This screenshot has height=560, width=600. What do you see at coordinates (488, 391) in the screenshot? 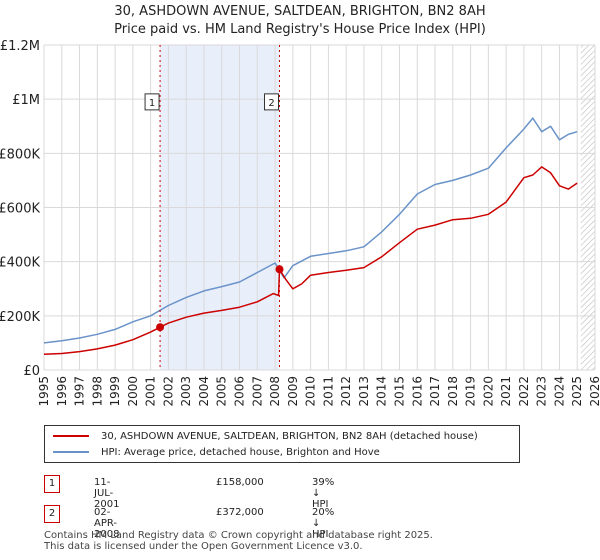
I see `x-tick-label: 2020` at bounding box center [488, 391].